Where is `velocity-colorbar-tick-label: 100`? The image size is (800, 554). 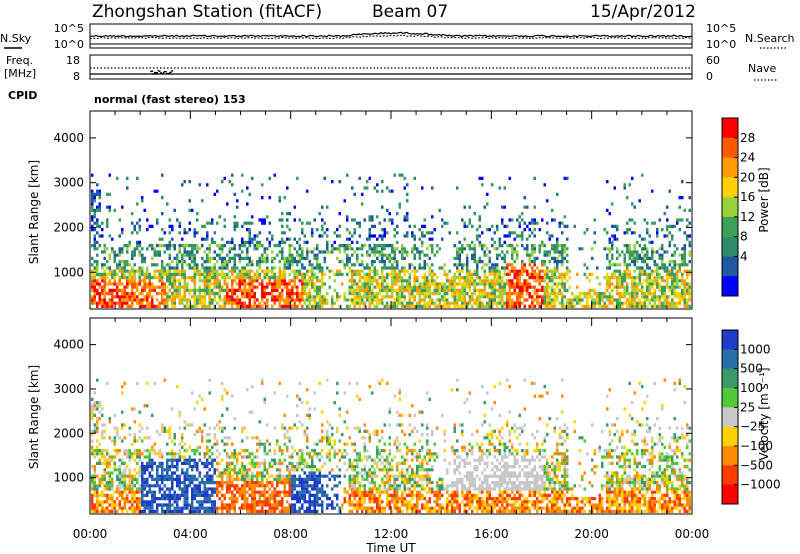
velocity-colorbar-tick-label: 100 is located at coordinates (751, 388).